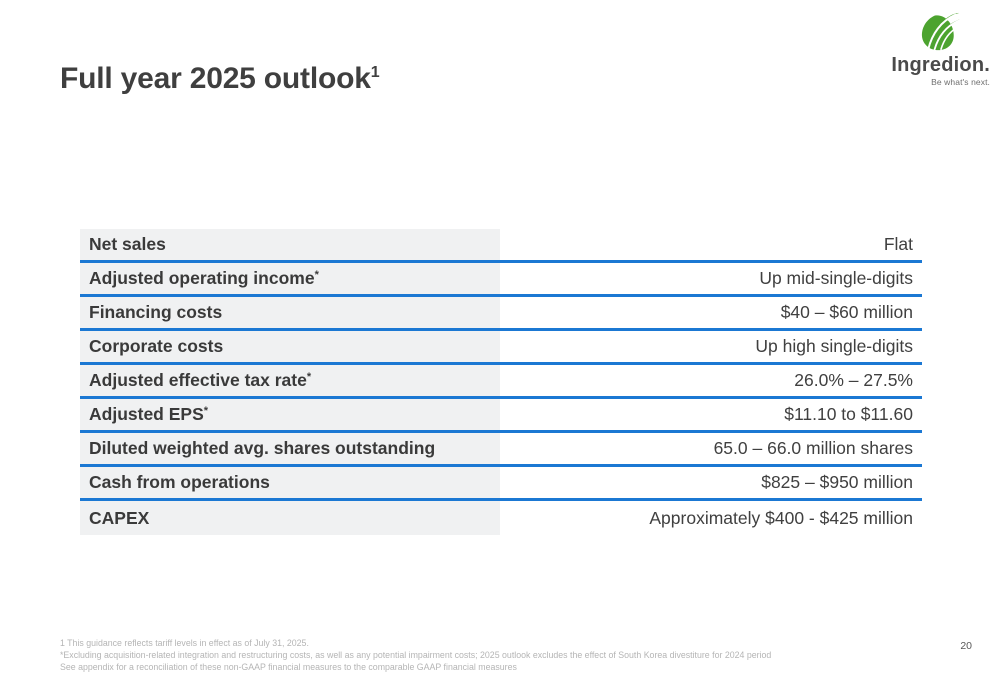 Image resolution: width=1000 pixels, height=685 pixels. I want to click on table-row: Net sales Flat, so click(501, 246).